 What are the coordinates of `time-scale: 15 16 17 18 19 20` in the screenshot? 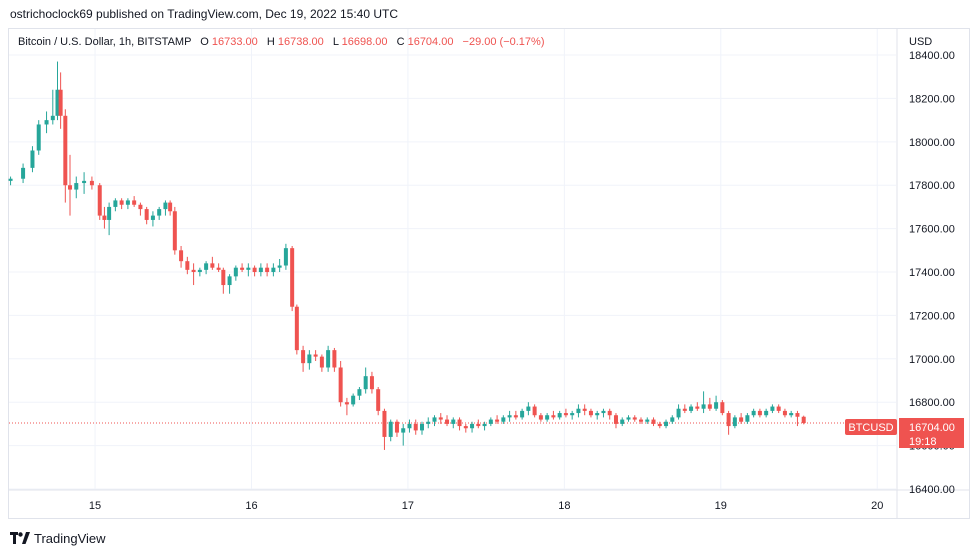 It's located at (486, 506).